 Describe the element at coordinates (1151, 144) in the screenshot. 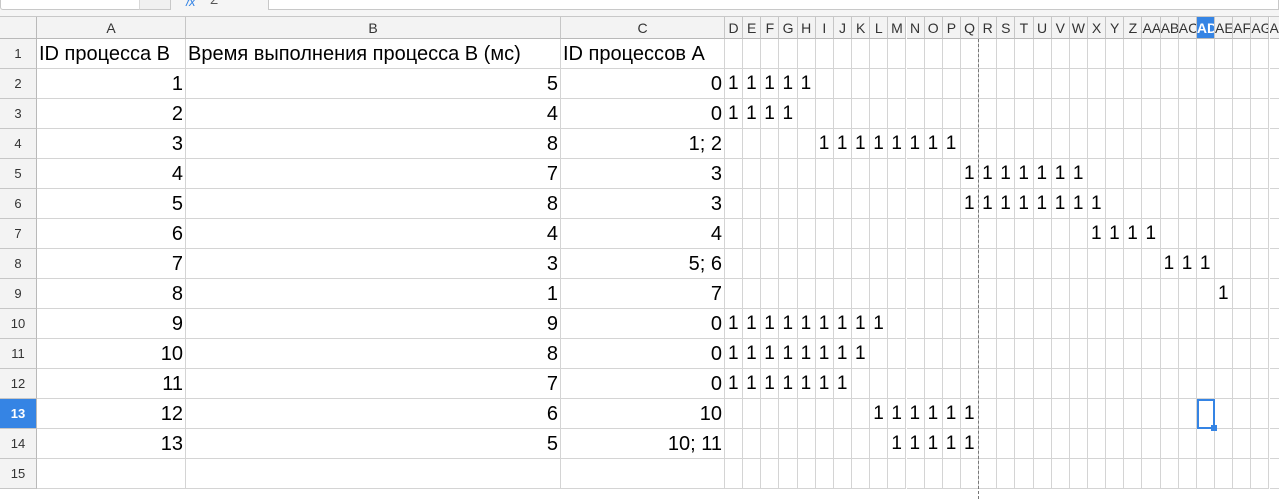

I see `cell-aa4` at that location.